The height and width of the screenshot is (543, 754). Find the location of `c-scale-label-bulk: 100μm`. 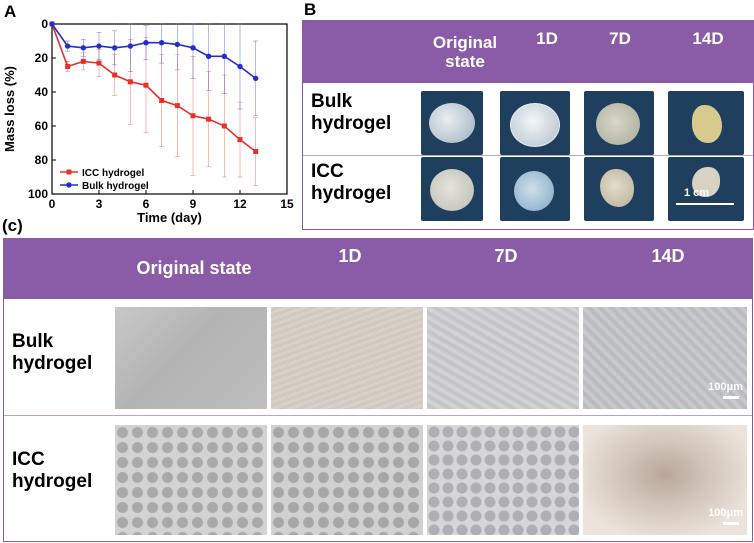

c-scale-label-bulk: 100μm is located at coordinates (725, 387).